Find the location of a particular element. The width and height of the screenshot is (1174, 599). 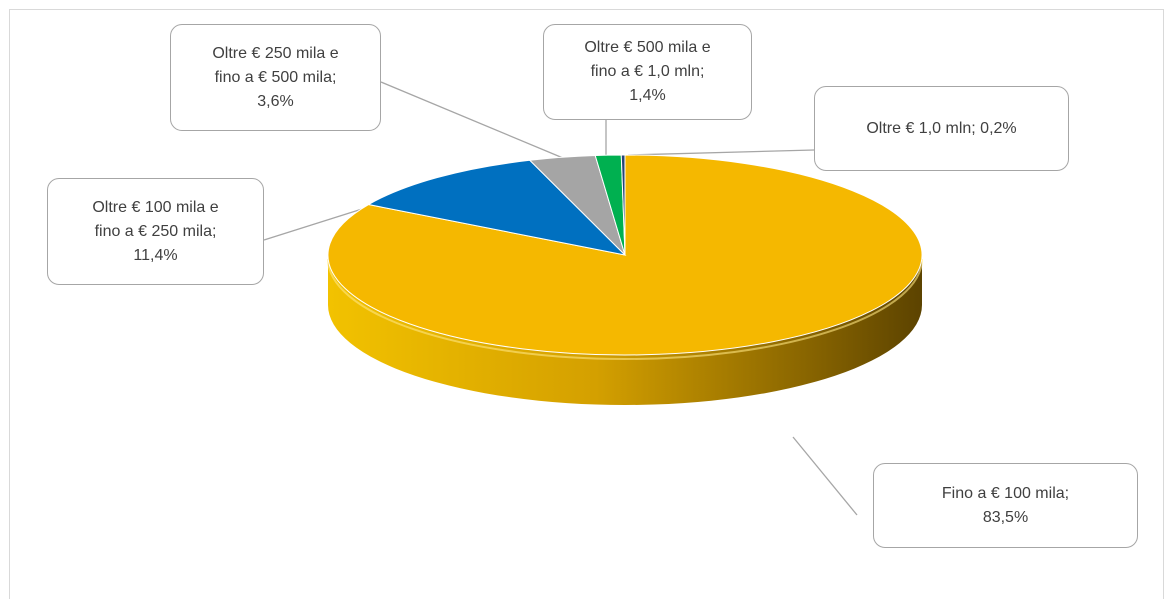

data-label-1-line-1: Fino a € 100 mila; is located at coordinates (1005, 493).